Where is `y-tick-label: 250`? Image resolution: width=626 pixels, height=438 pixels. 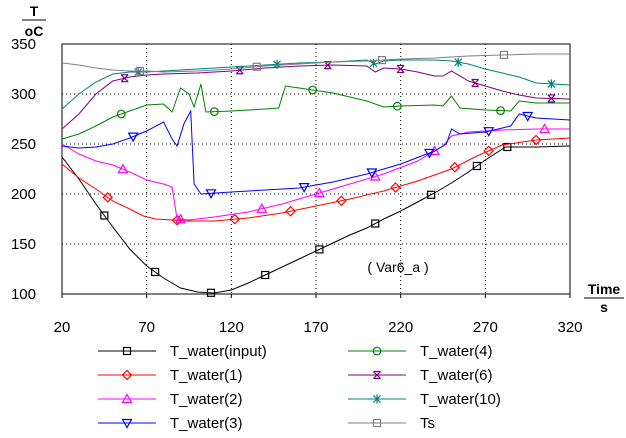 y-tick-label: 250 is located at coordinates (23, 144).